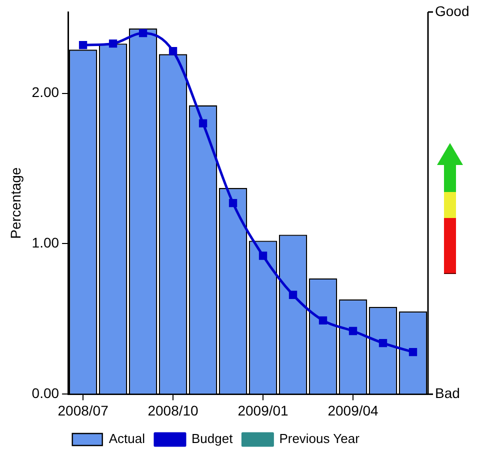  What do you see at coordinates (353, 410) in the screenshot?
I see `x-tick-label: 2009/04` at bounding box center [353, 410].